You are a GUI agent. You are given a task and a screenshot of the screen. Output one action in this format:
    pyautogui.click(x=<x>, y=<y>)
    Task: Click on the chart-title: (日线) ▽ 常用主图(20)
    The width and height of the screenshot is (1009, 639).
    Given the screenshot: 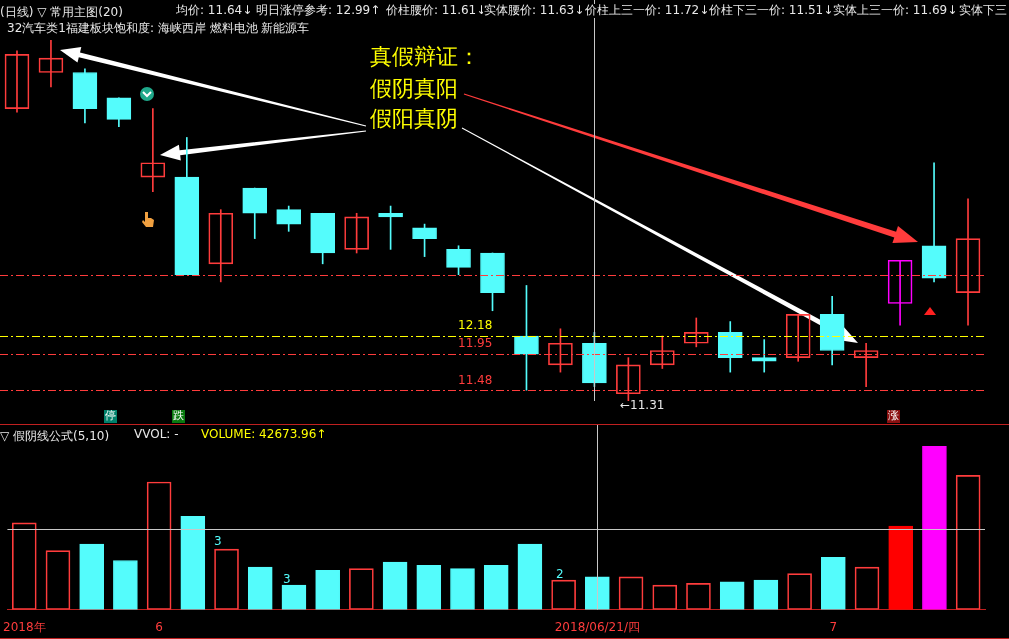 What is the action you would take?
    pyautogui.click(x=61, y=12)
    